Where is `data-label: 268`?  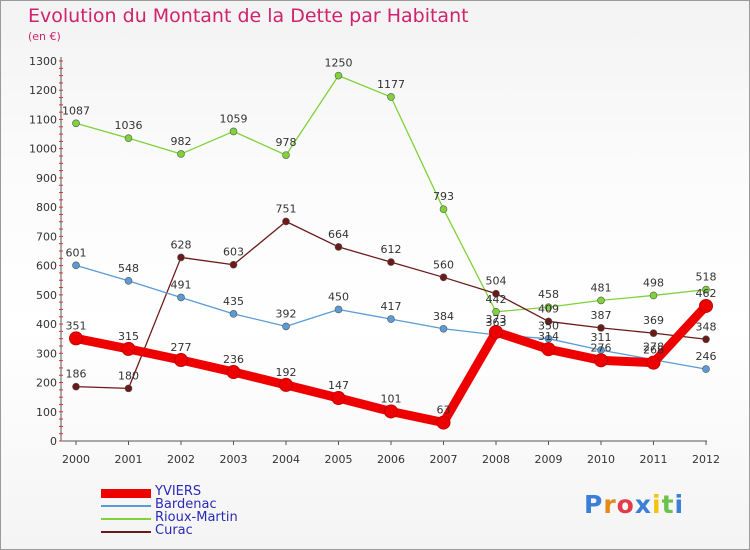 data-label: 268 is located at coordinates (653, 350).